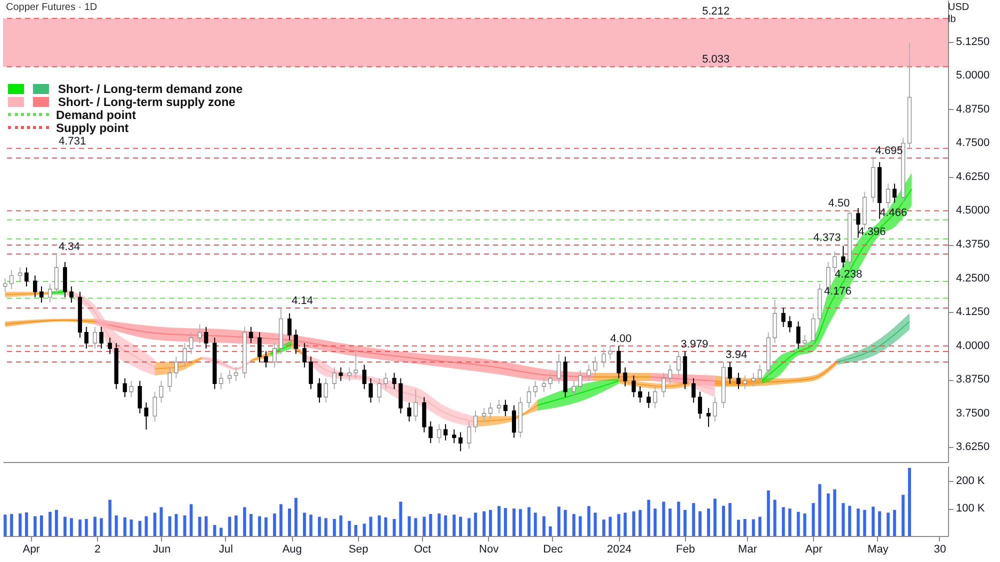 This screenshot has height=562, width=1000. I want to click on y-tick-label: 4.3750, so click(973, 244).